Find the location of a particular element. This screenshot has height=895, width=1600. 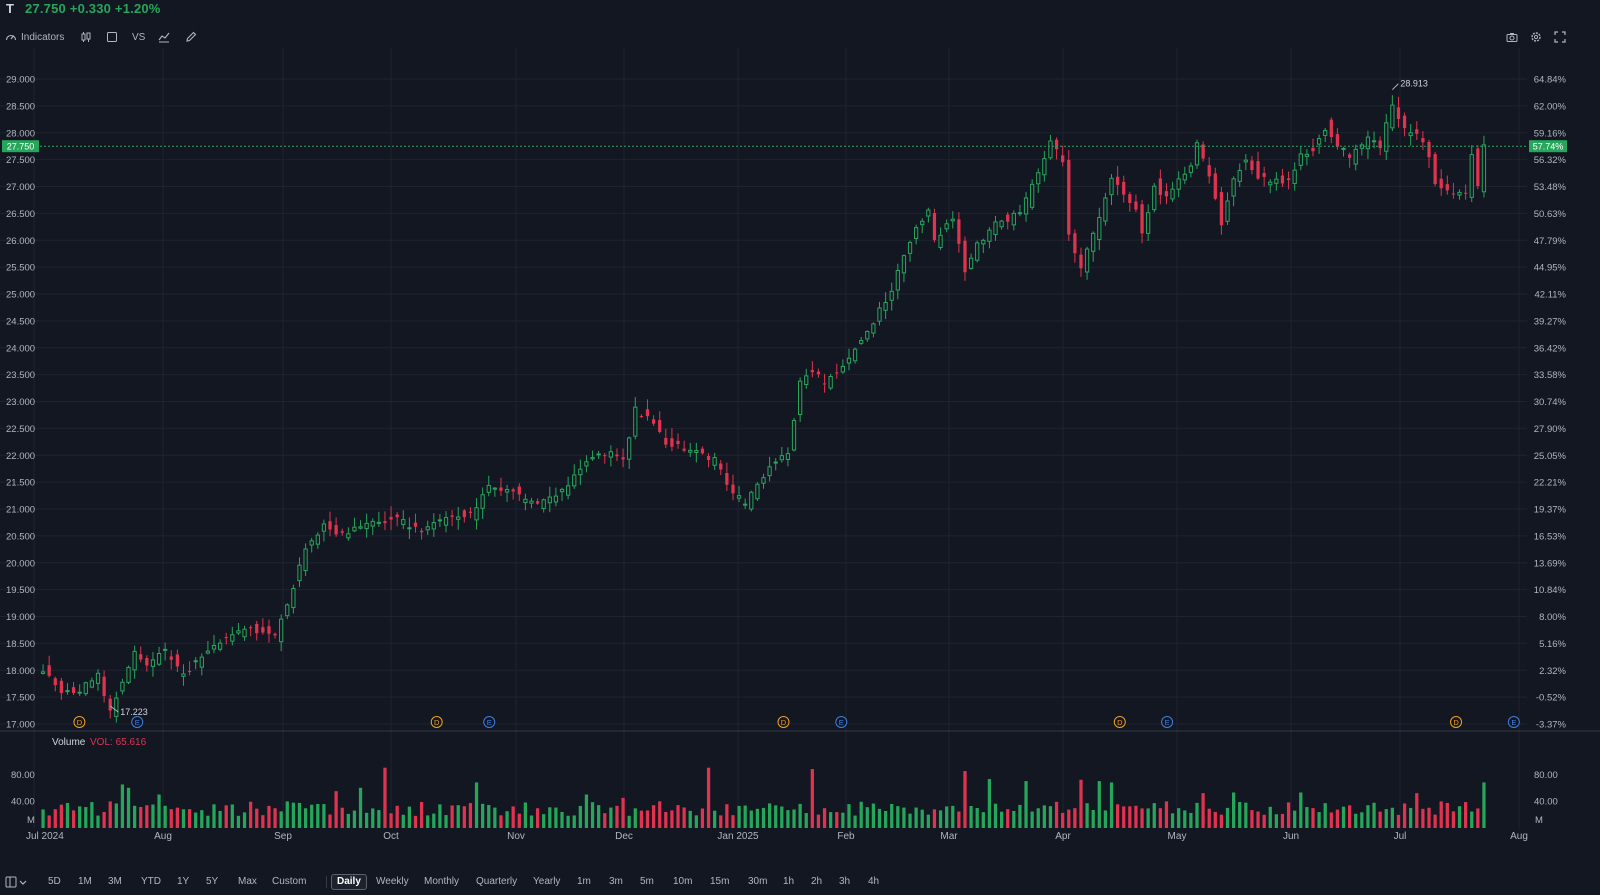

panel-toggle-button is located at coordinates (16, 882).